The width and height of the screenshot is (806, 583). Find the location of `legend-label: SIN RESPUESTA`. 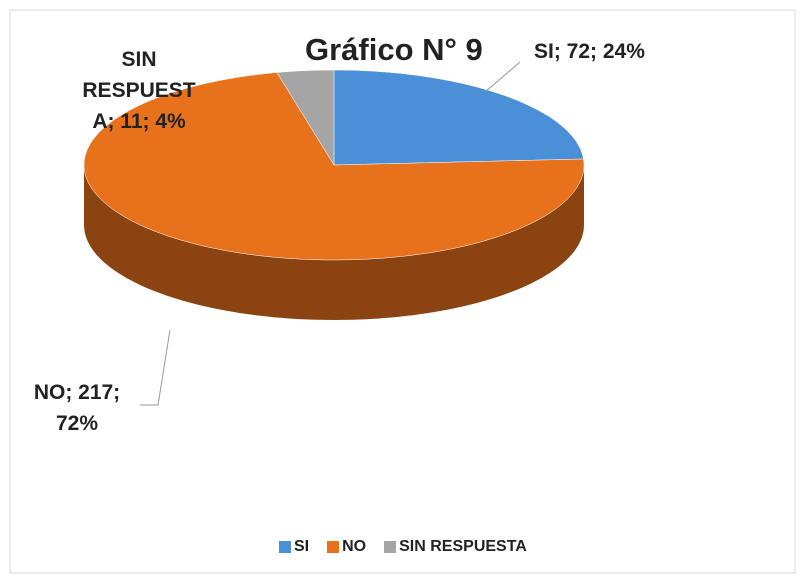

legend-label: SIN RESPUESTA is located at coordinates (463, 546).